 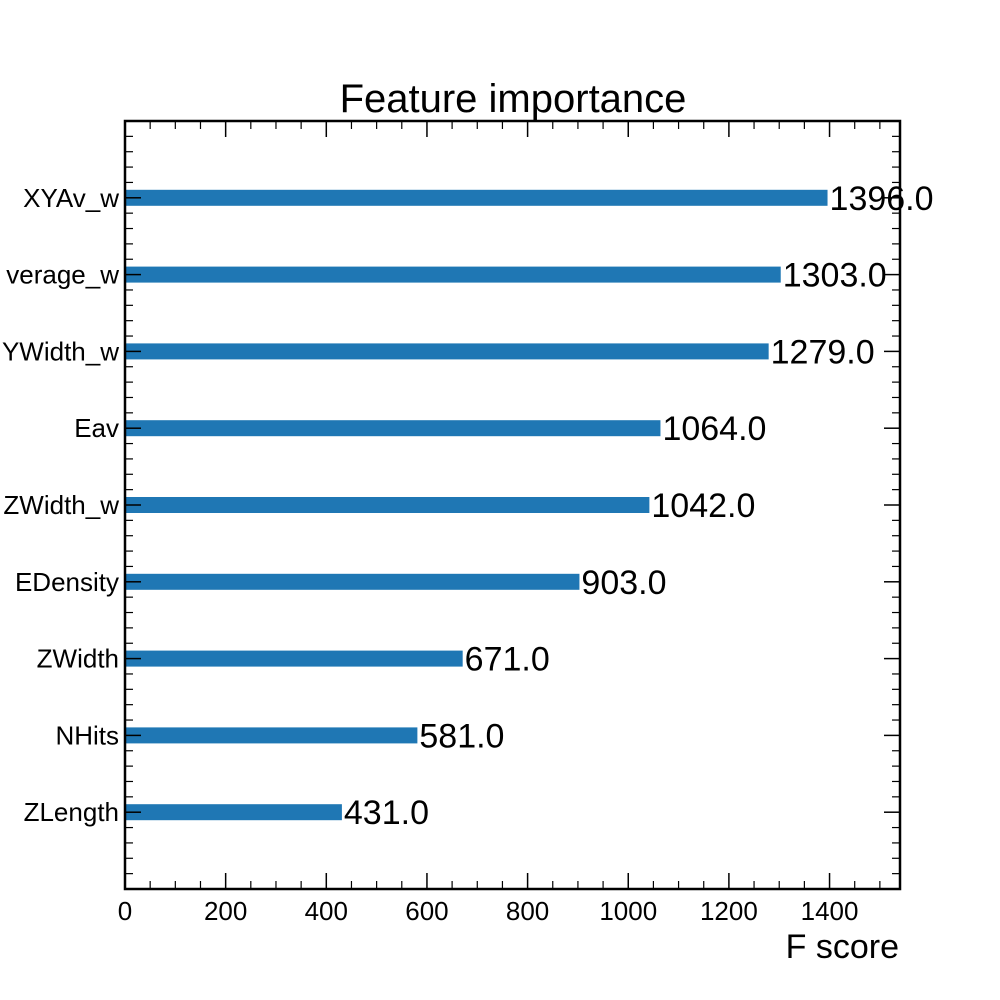 What do you see at coordinates (125, 911) in the screenshot?
I see `x-tick-label-0: 0` at bounding box center [125, 911].